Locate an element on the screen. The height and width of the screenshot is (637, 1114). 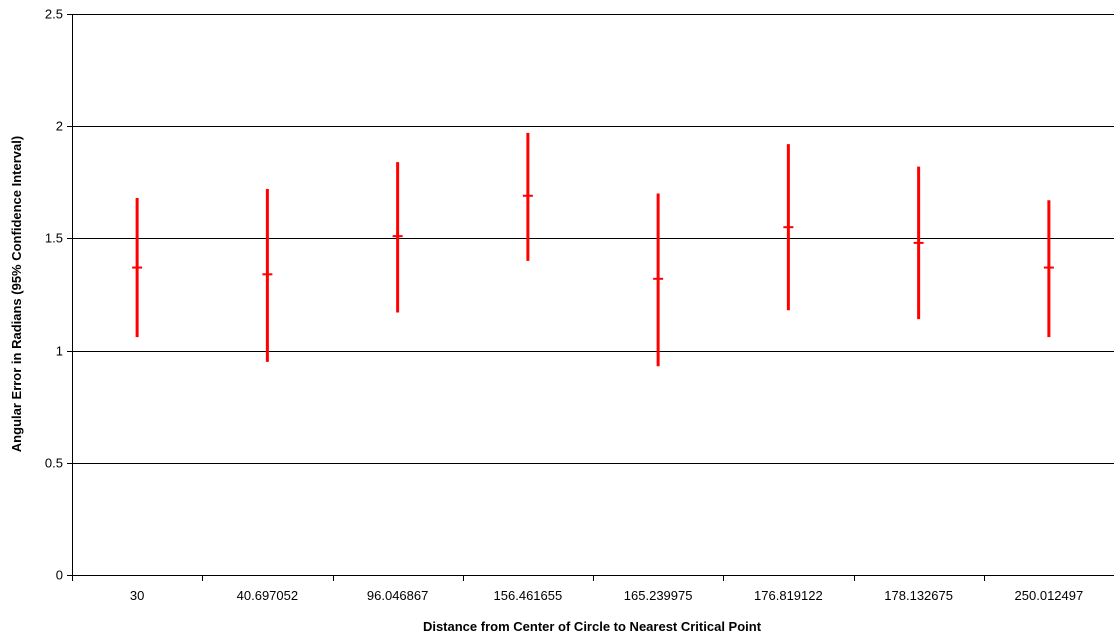
y-tick-label: 1.5 is located at coordinates (54, 238).